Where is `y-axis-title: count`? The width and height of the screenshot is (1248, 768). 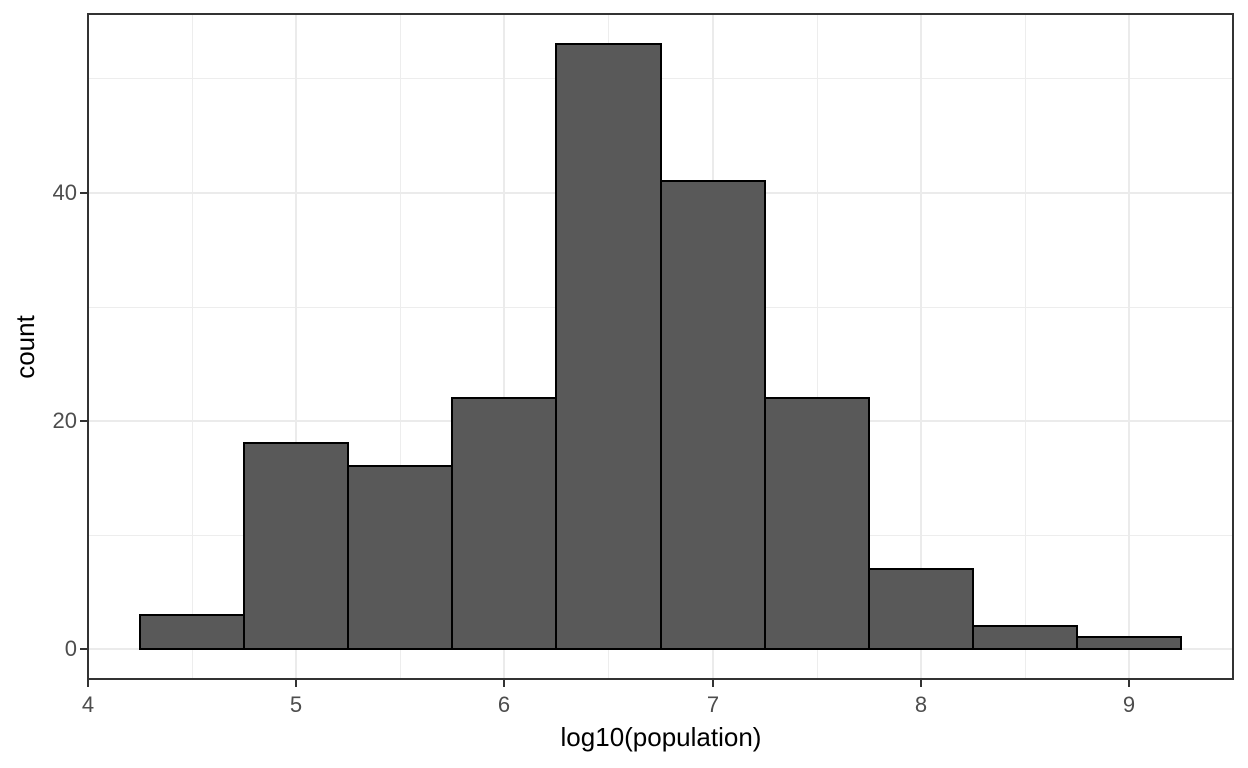
y-axis-title: count is located at coordinates (25, 347).